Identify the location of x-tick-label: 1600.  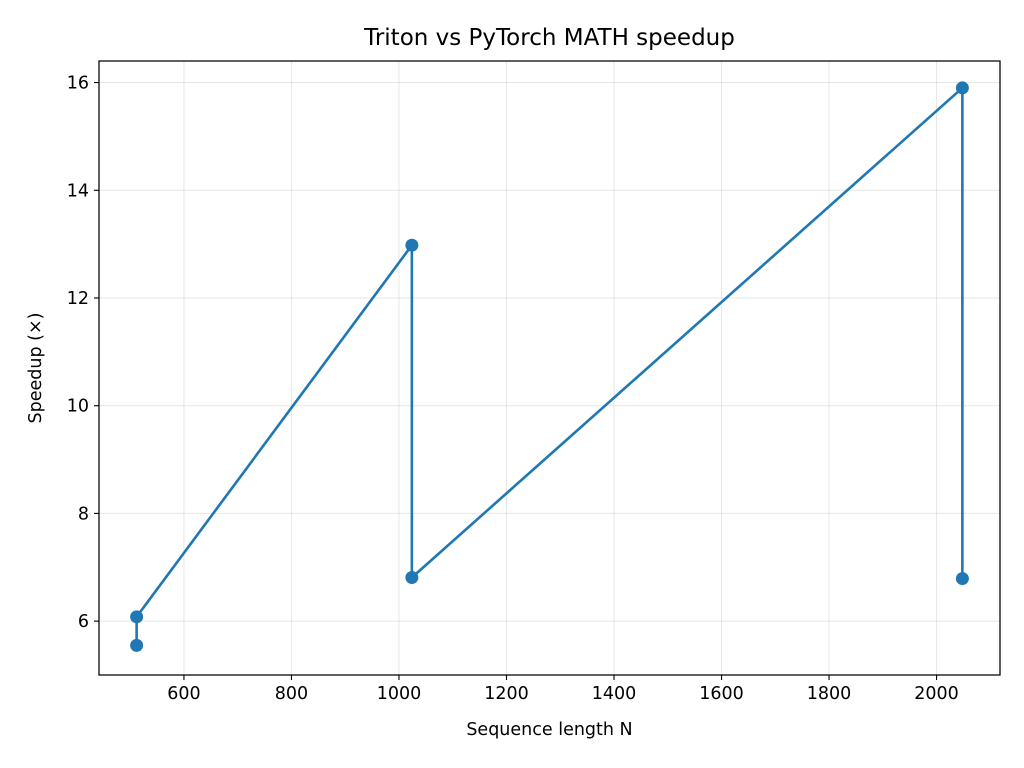
(721, 694).